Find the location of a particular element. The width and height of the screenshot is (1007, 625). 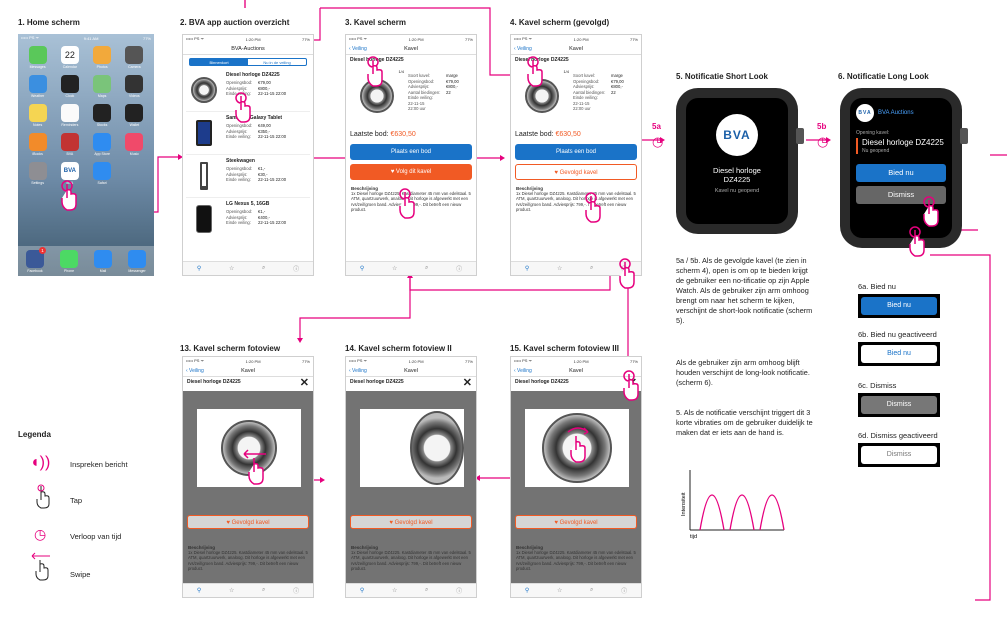

app-icon: Wallet is located at coordinates (134, 115).